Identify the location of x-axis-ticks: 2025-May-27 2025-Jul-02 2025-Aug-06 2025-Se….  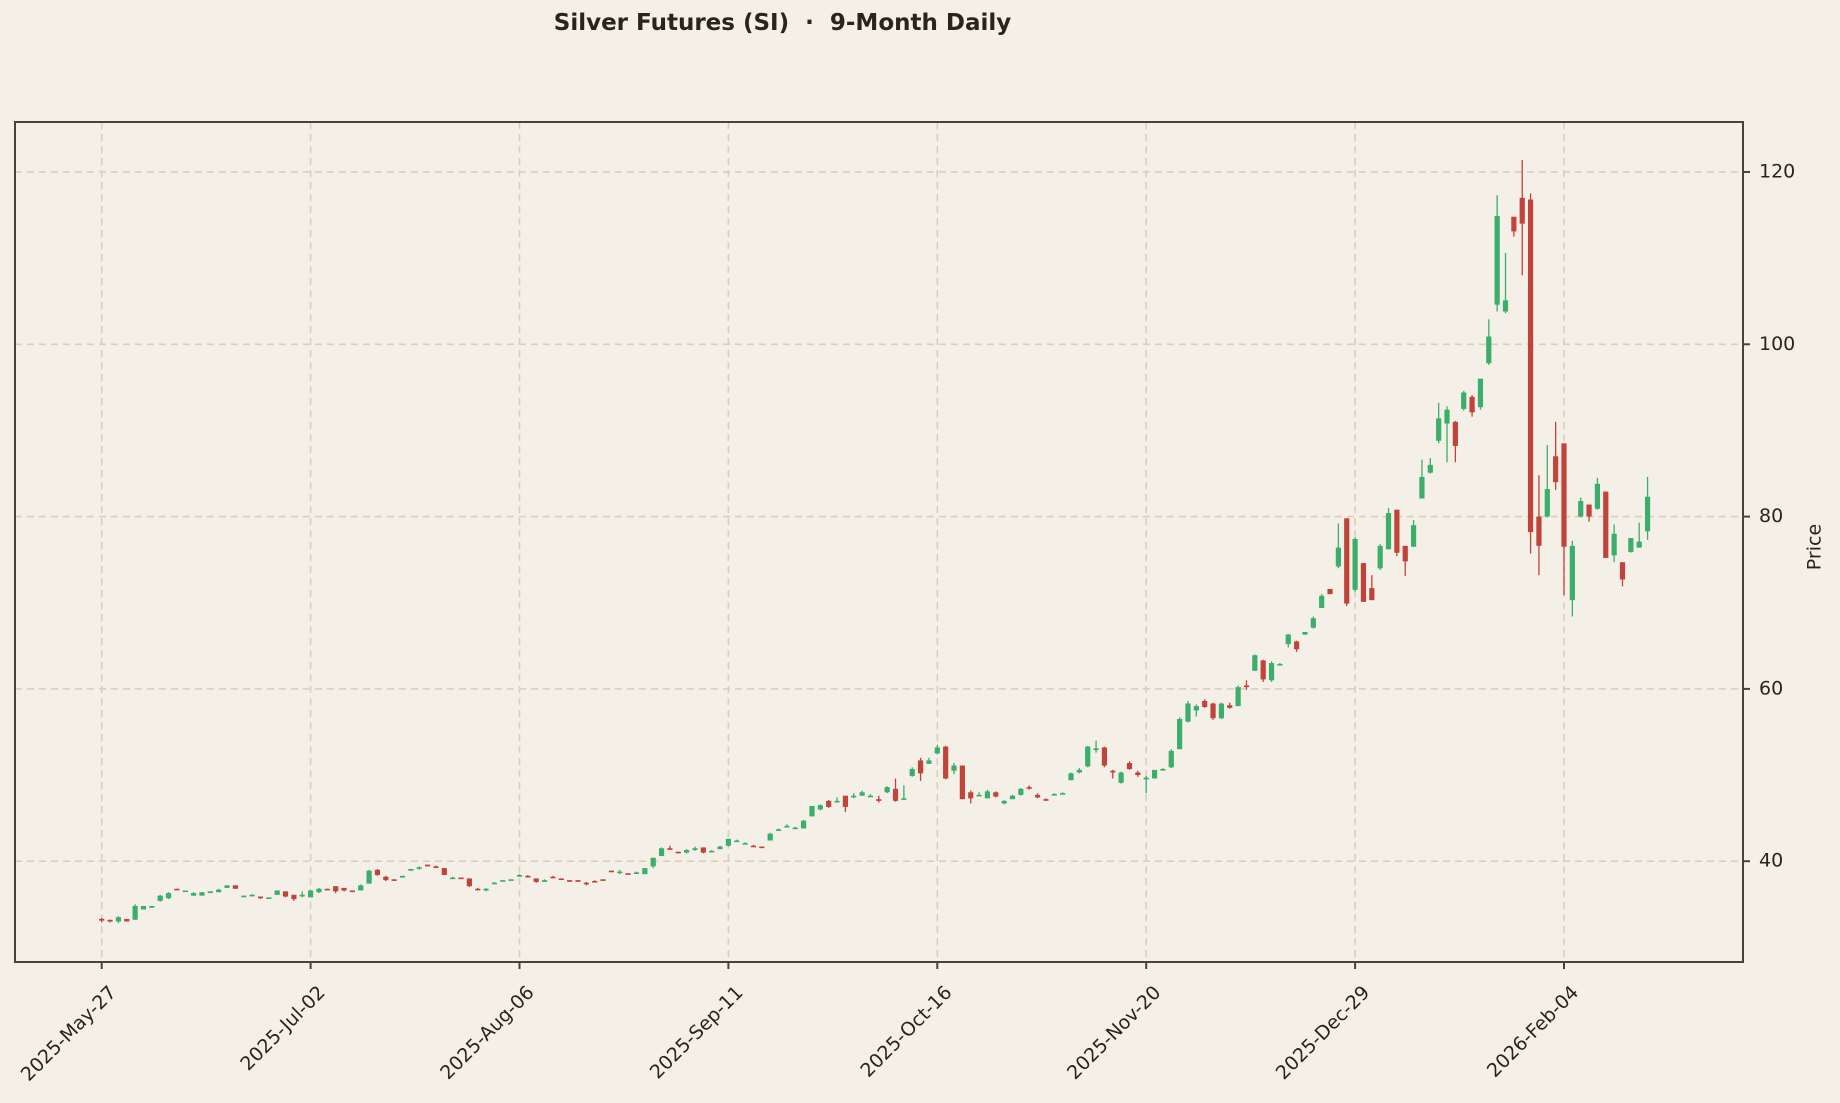
(800, 1024).